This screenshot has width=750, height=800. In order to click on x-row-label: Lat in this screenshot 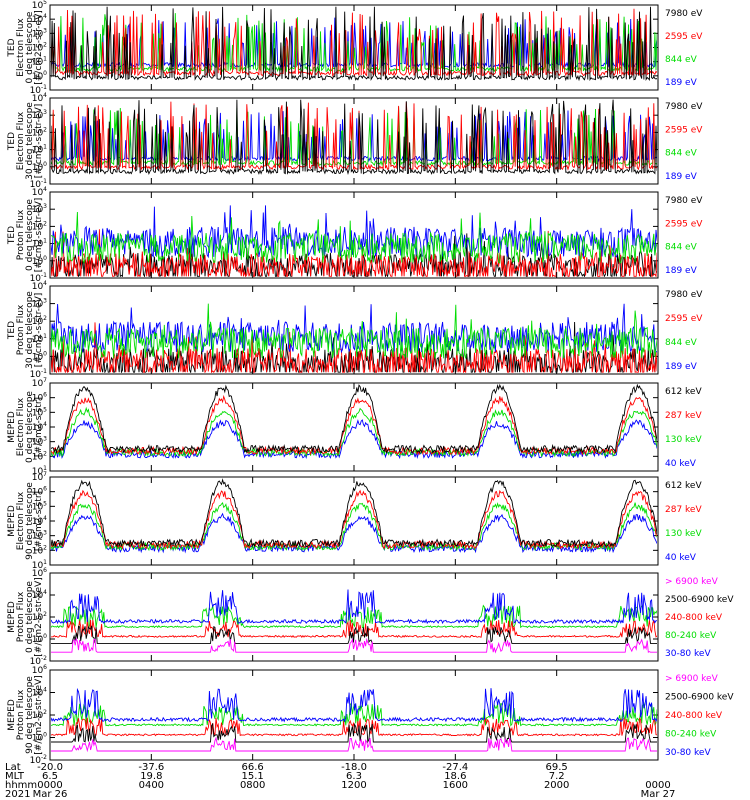, I will do `click(13, 767)`.